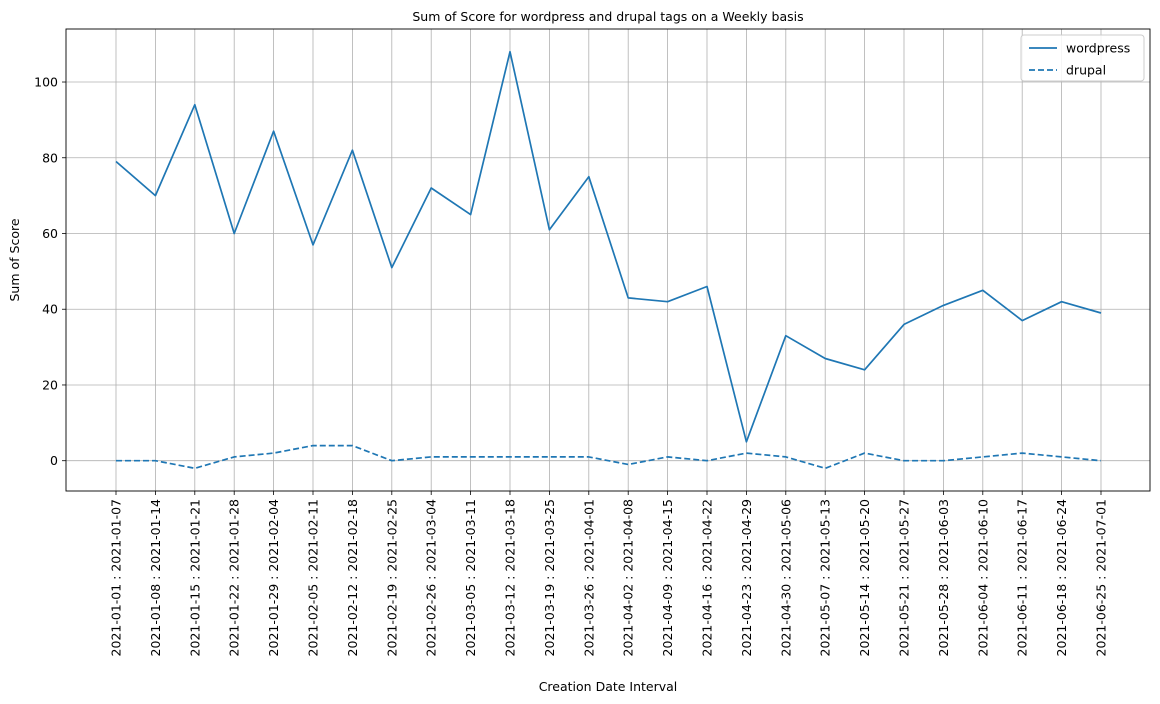  Describe the element at coordinates (46, 82) in the screenshot. I see `y-tick-label: 100` at that location.